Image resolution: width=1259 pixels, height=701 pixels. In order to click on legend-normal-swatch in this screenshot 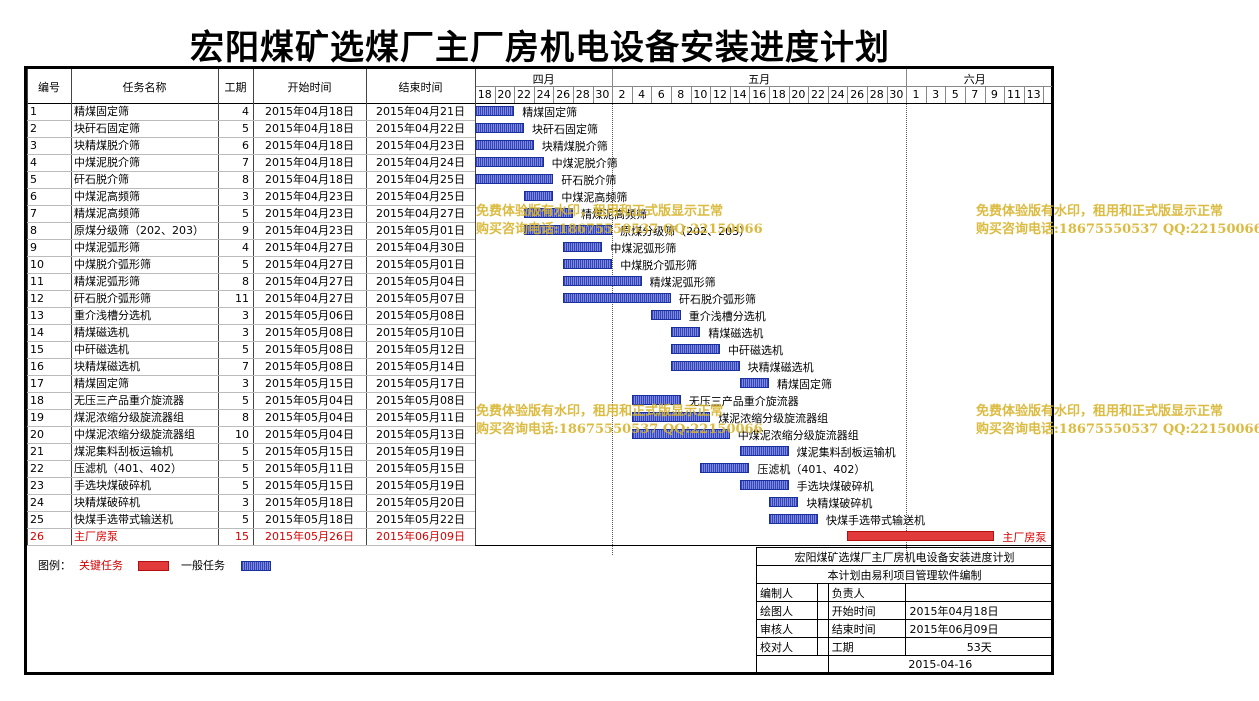, I will do `click(256, 566)`.